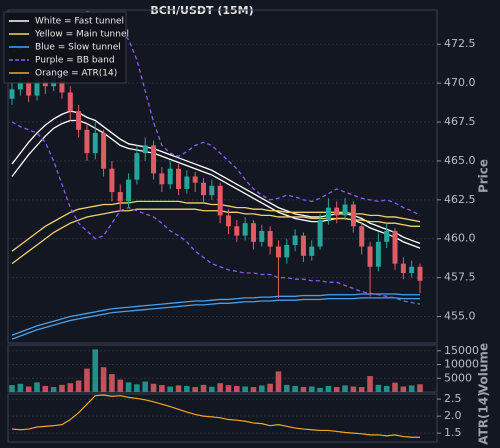 The image size is (500, 448). I want to click on y-tick-label: 457.5, so click(460, 277).